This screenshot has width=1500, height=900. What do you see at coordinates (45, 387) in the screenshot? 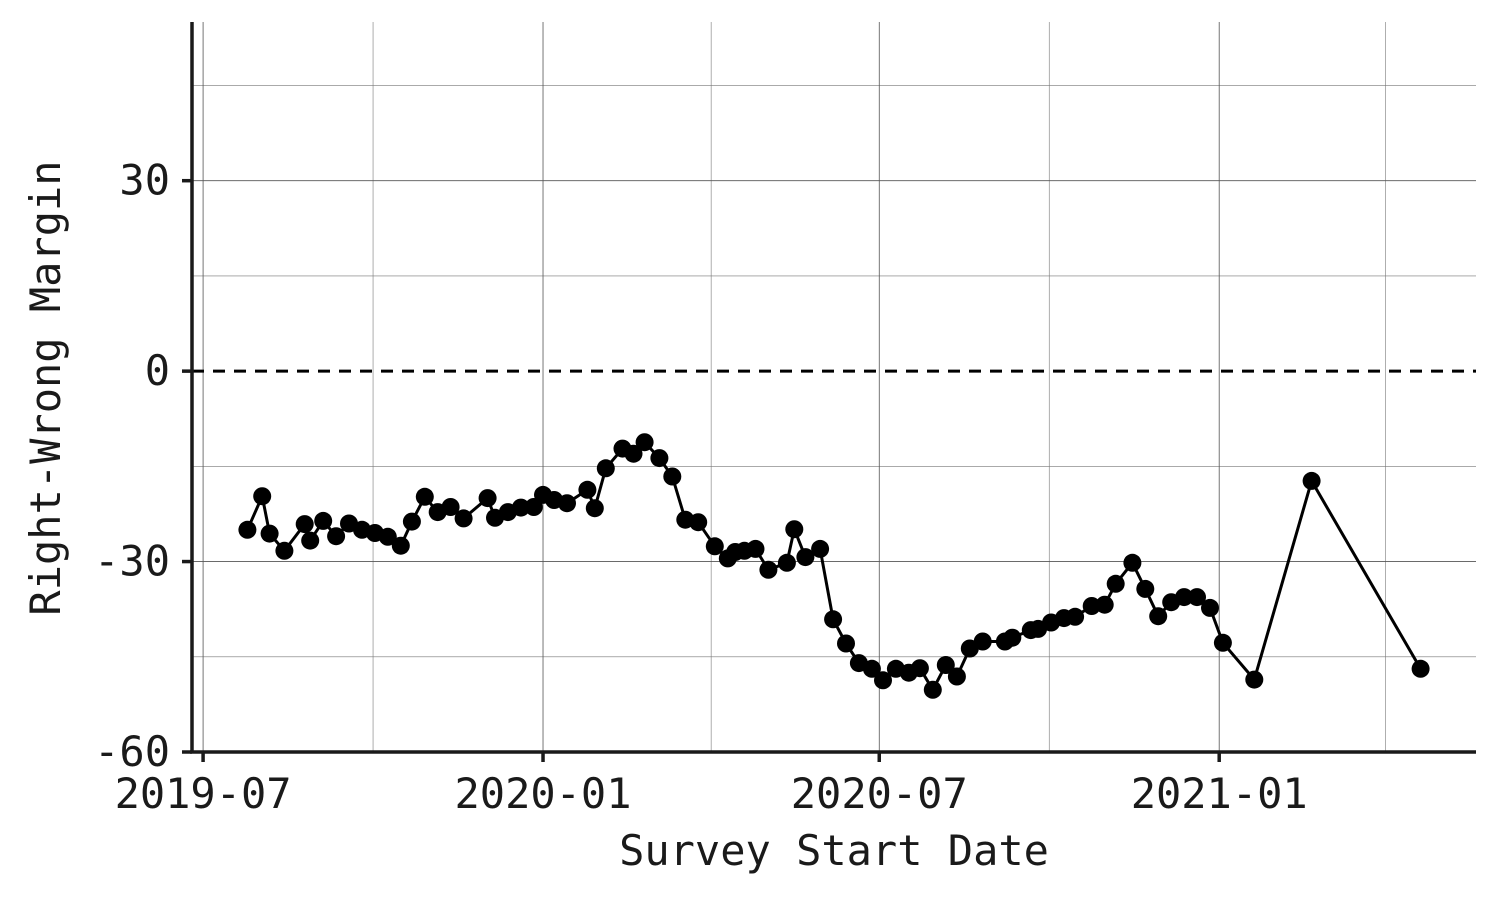
I see `y-axis-label: Right-Wrong Margin` at bounding box center [45, 387].